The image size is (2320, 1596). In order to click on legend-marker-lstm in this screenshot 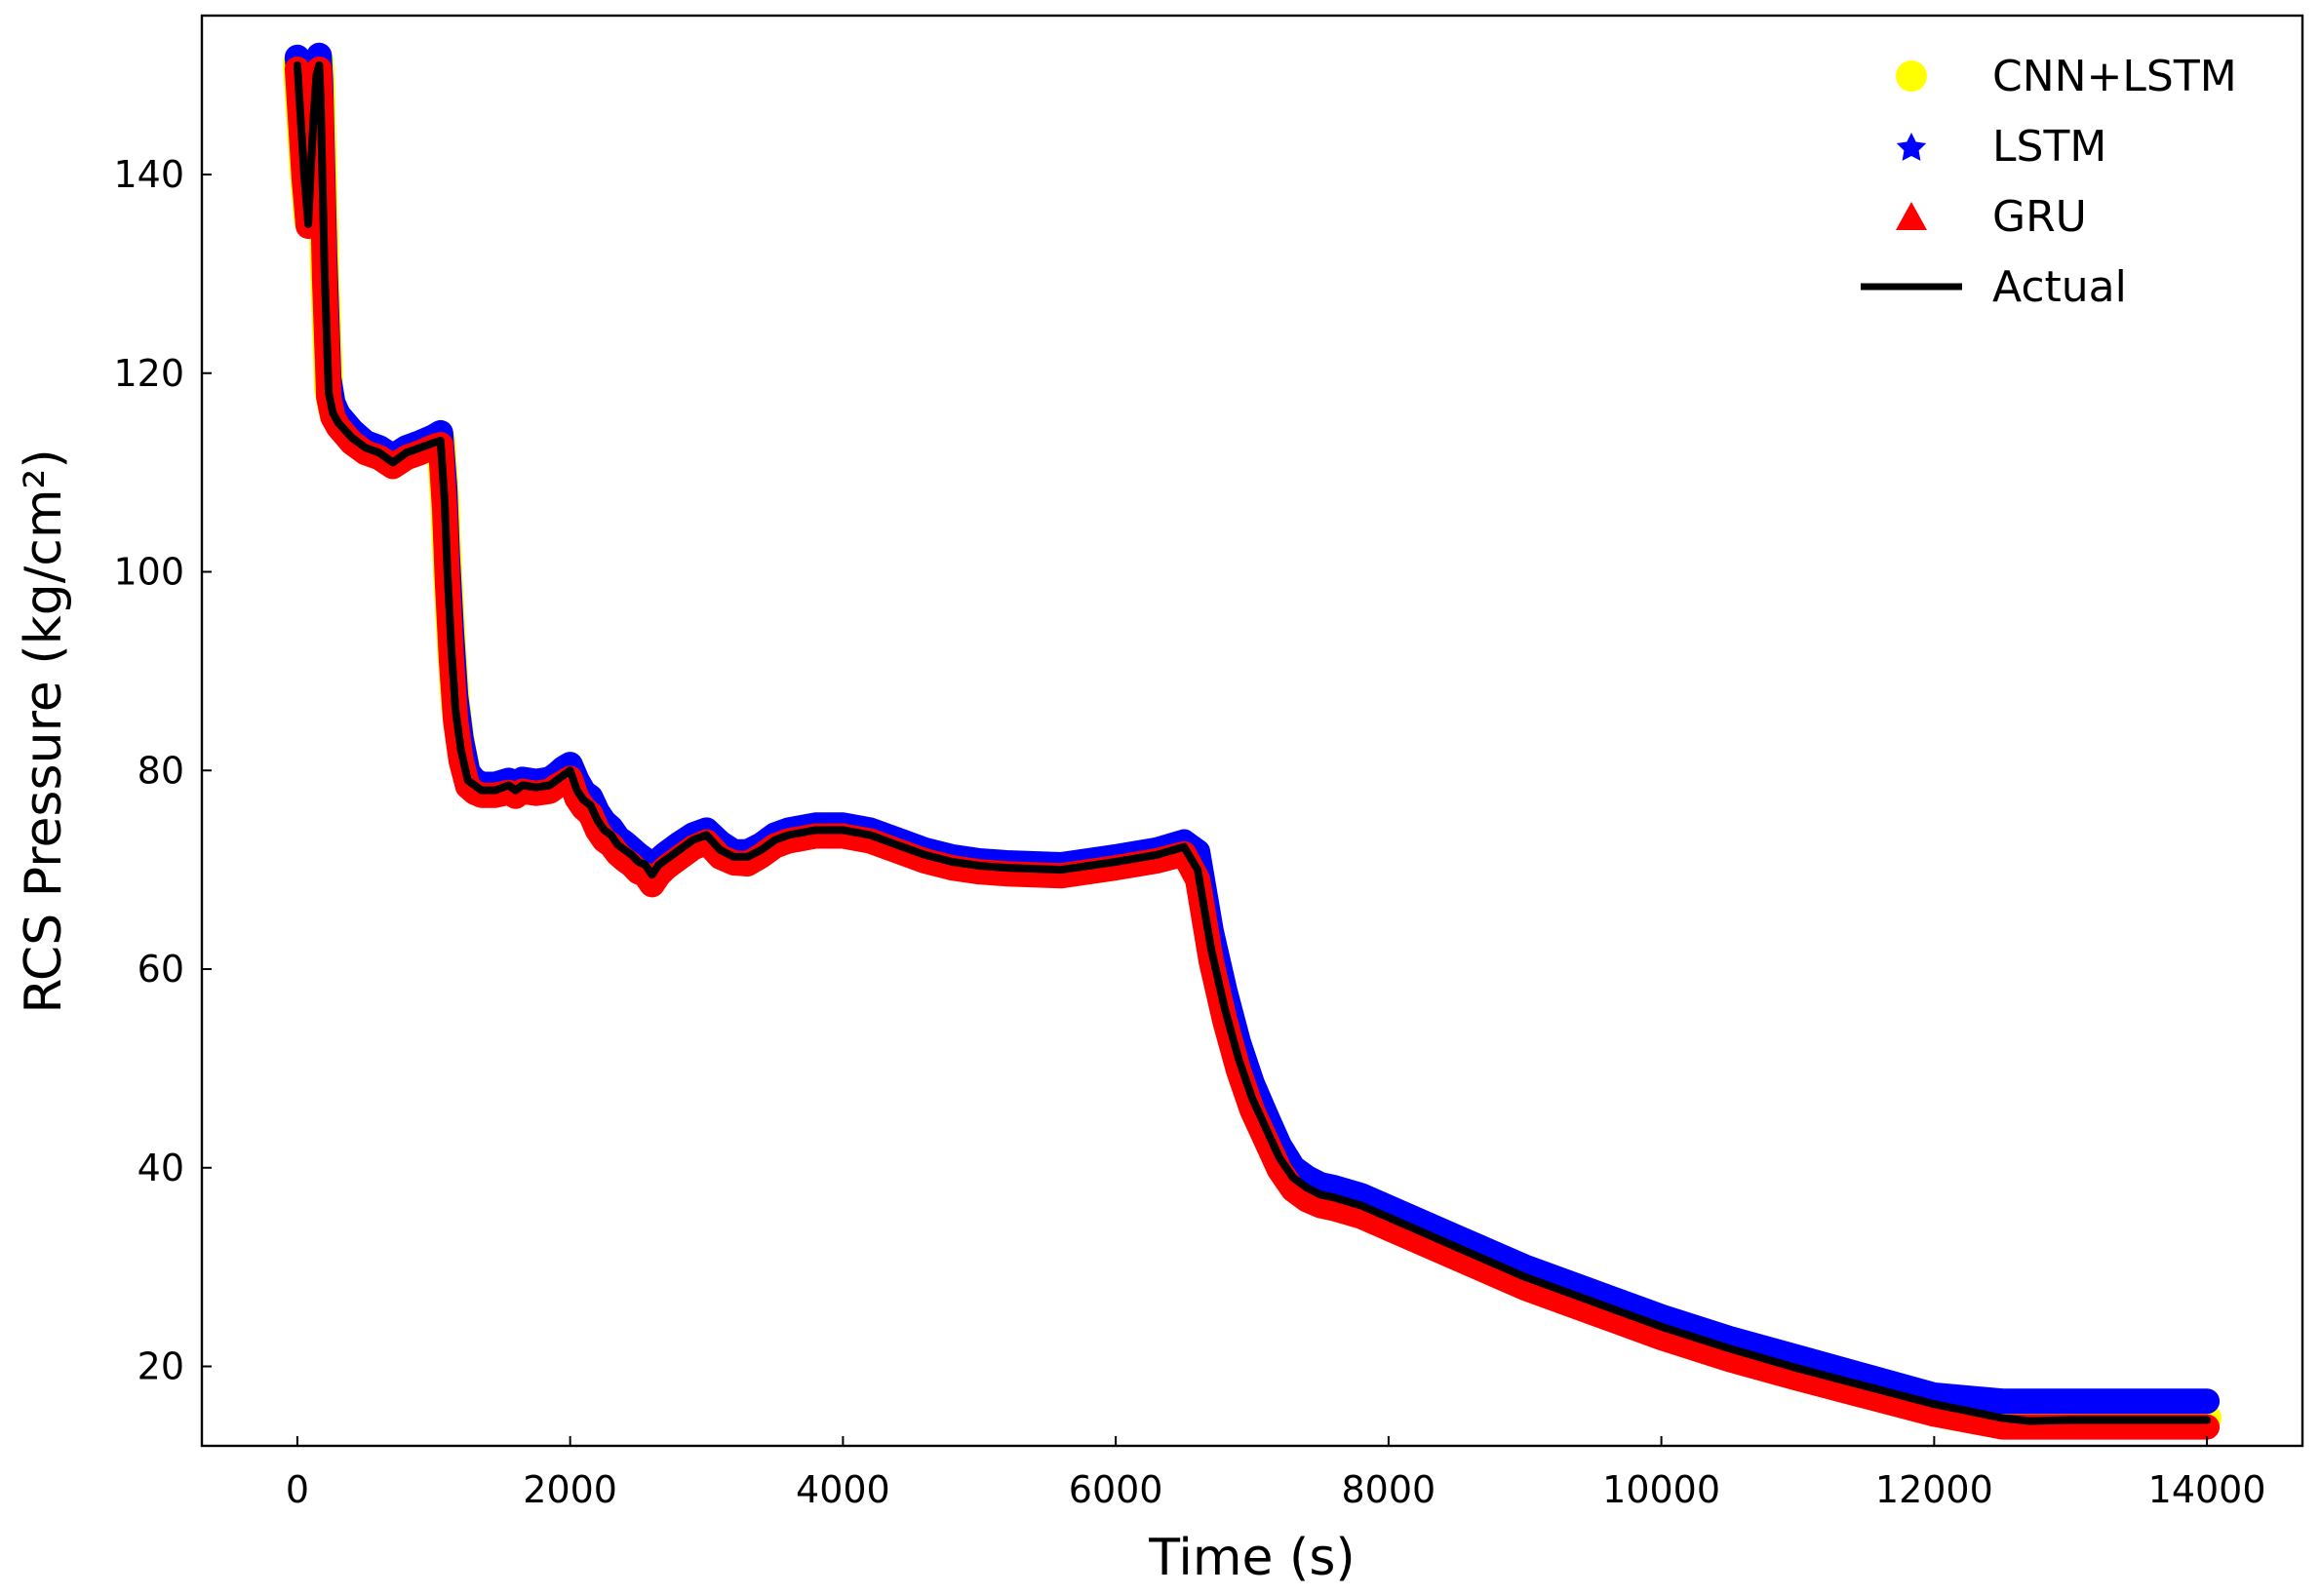, I will do `click(1912, 147)`.